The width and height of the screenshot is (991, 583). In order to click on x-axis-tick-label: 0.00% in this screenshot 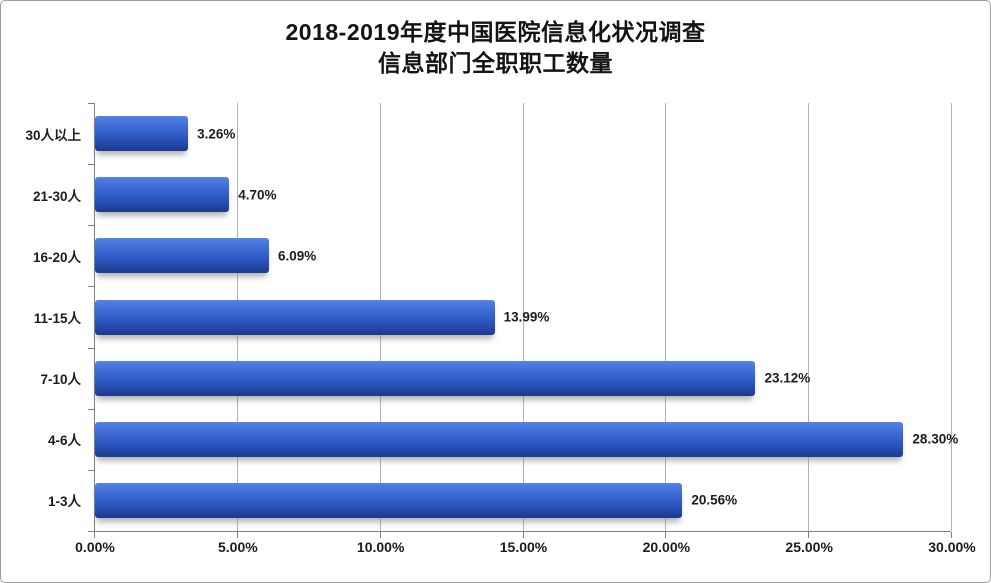, I will do `click(95, 547)`.